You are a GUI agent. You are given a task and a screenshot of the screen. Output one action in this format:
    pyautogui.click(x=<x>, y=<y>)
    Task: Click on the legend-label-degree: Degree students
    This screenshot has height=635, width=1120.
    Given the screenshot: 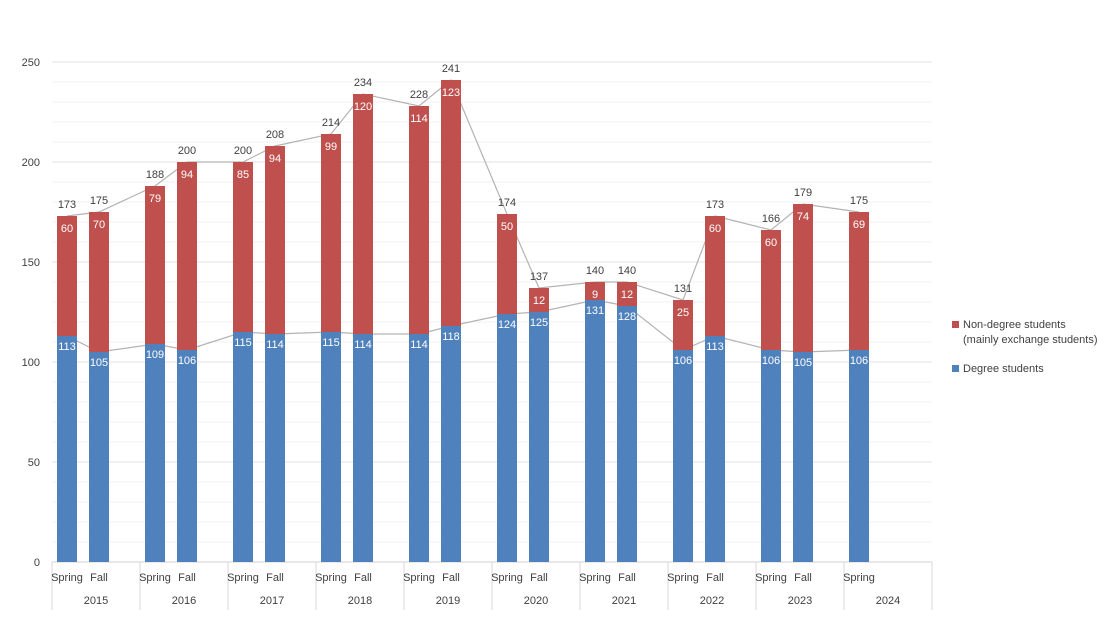 What is the action you would take?
    pyautogui.click(x=1003, y=369)
    